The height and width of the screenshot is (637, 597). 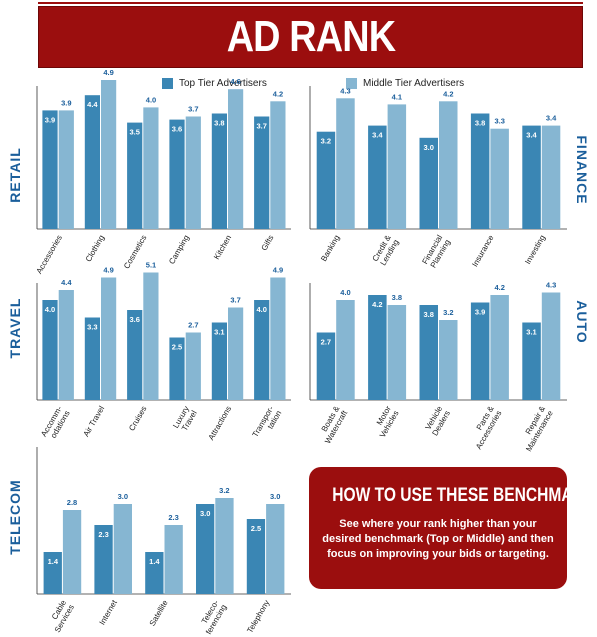 I want to click on category-label: Attractions, so click(x=220, y=423).